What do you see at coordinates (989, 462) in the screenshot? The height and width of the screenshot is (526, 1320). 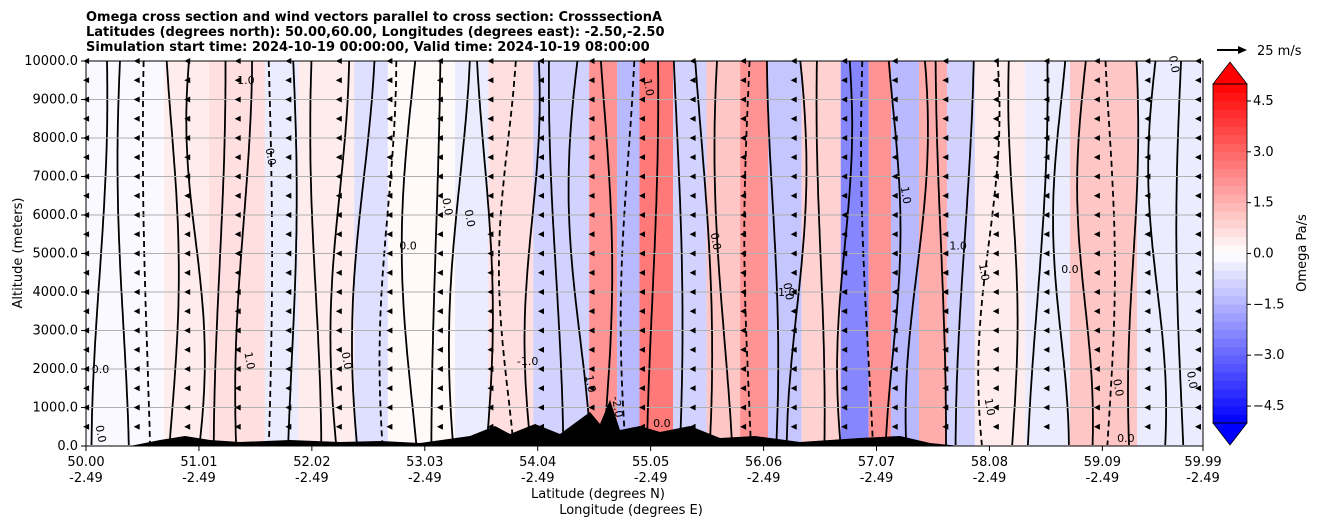 I see `x-tick-label-latitude: 58.08` at bounding box center [989, 462].